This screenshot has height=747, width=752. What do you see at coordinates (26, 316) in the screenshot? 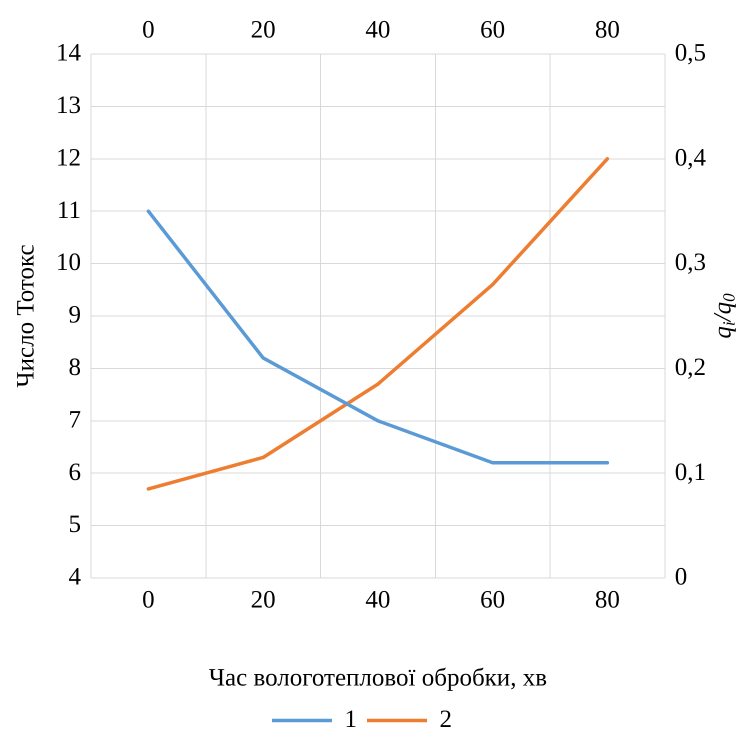
I see `y-axis-title: Число Тотокс` at bounding box center [26, 316].